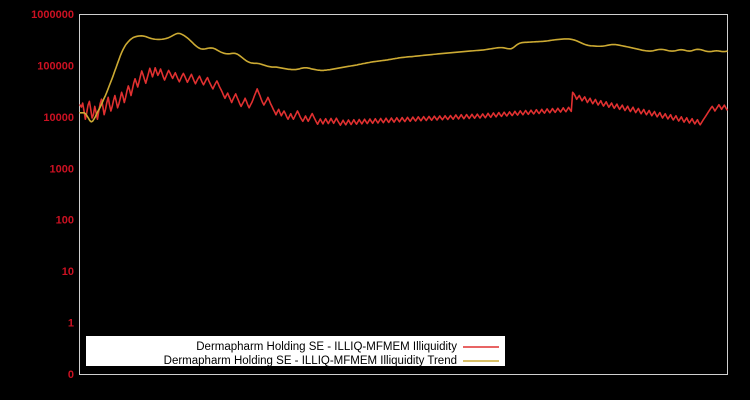  Describe the element at coordinates (62, 169) in the screenshot. I see `y-axis-tick-label: 1000` at that location.